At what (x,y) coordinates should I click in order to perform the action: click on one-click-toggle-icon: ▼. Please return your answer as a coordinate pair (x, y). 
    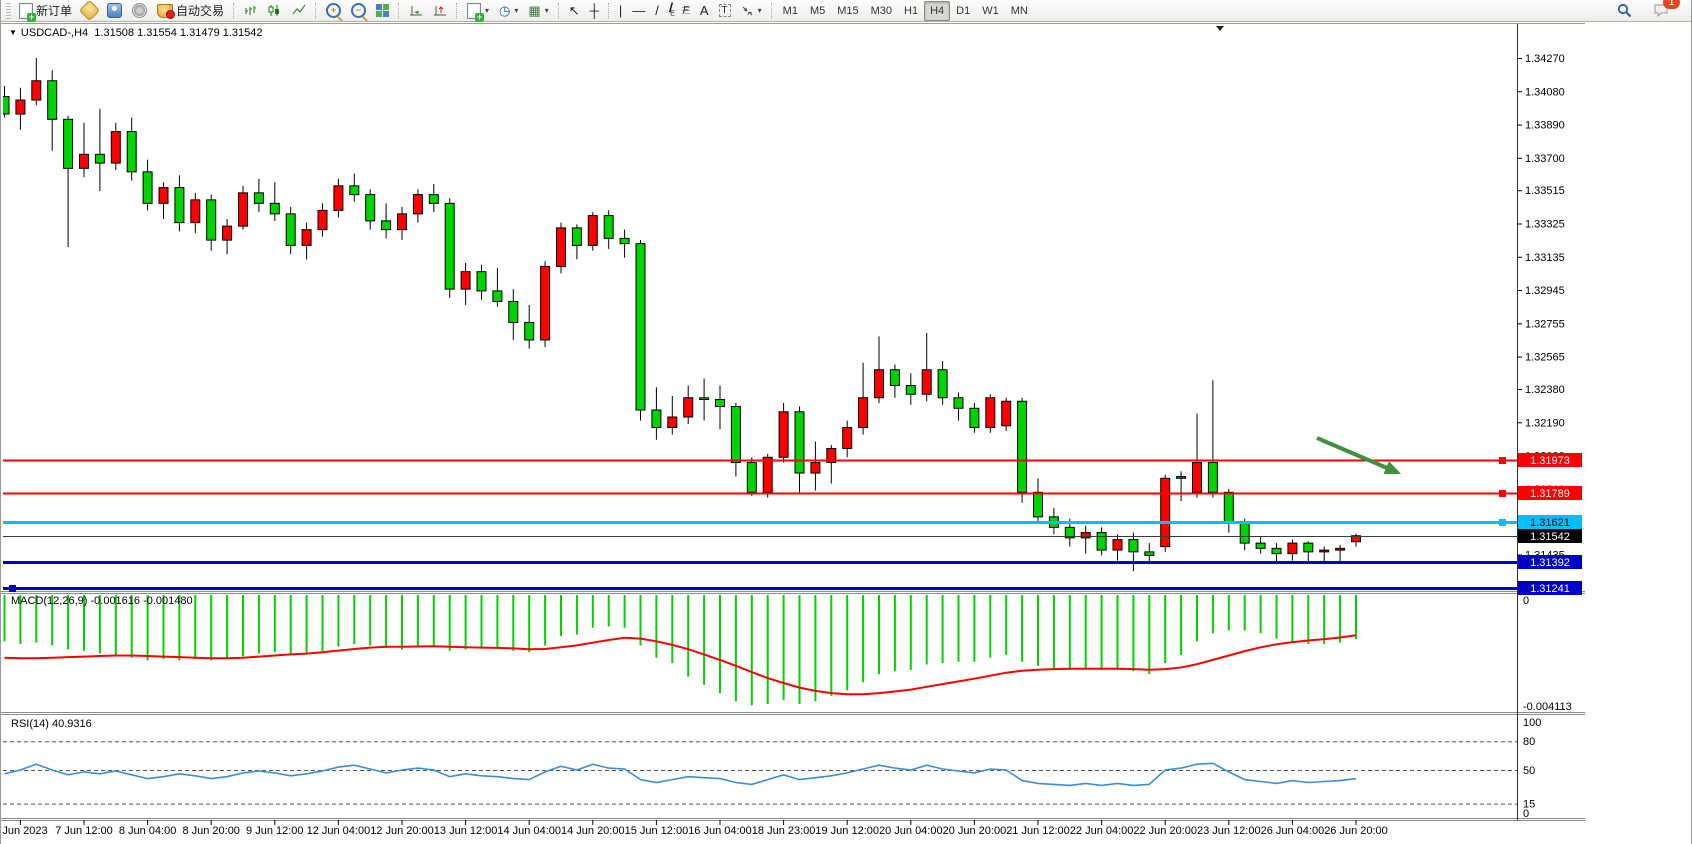
    Looking at the image, I should click on (13, 32).